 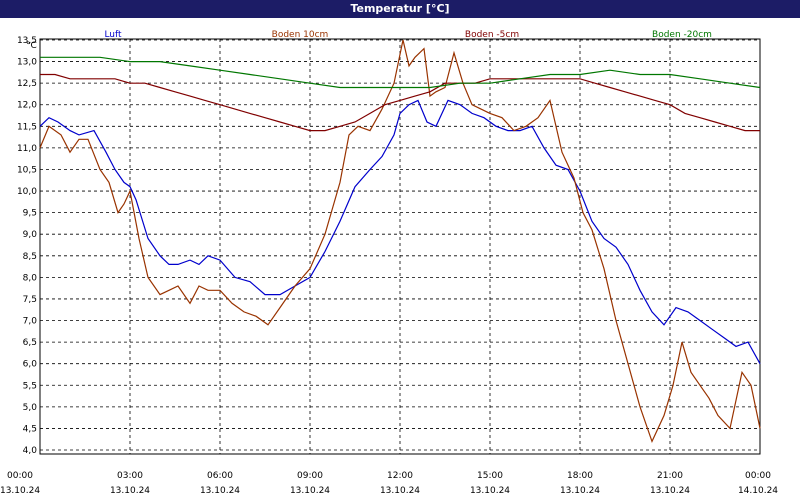 I want to click on chart-title: Temperatur [°C], so click(x=400, y=9).